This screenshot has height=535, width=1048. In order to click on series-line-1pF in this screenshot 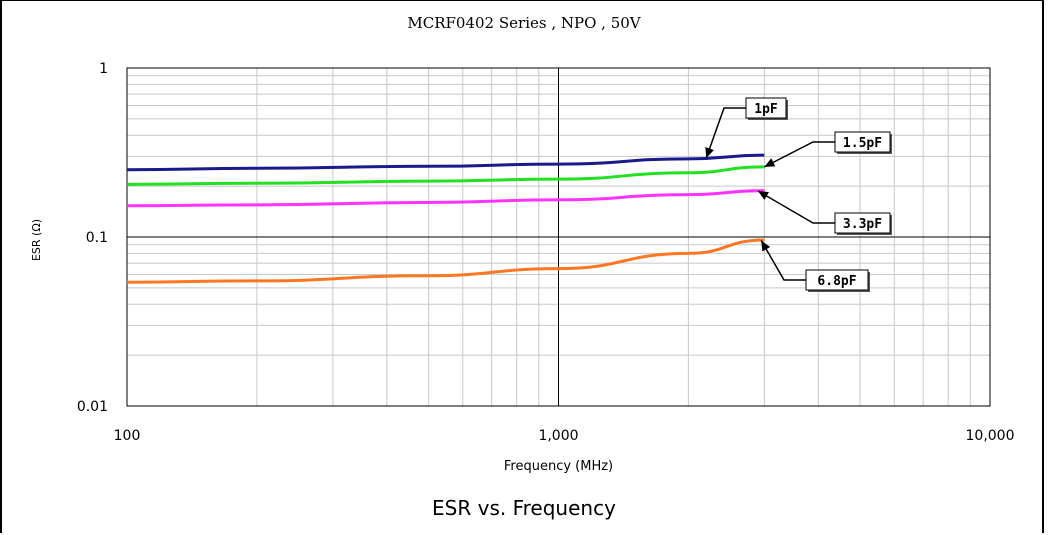, I will do `click(445, 162)`.